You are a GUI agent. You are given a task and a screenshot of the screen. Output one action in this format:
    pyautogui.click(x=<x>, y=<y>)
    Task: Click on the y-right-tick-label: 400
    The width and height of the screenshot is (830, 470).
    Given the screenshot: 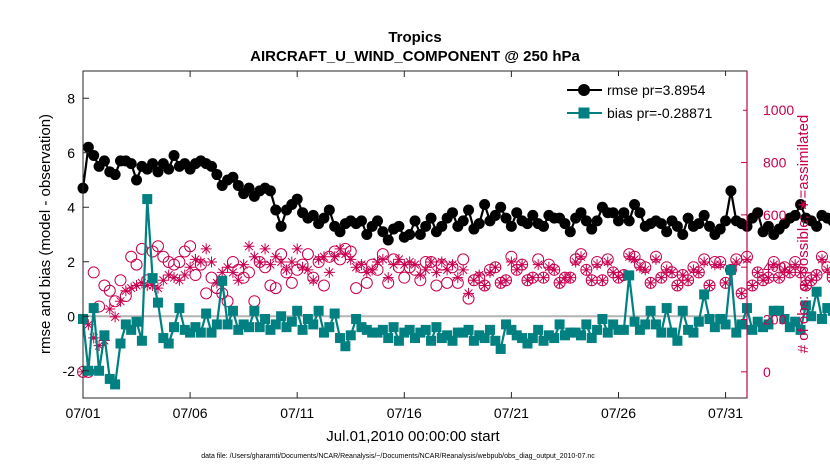 What is the action you would take?
    pyautogui.click(x=775, y=267)
    